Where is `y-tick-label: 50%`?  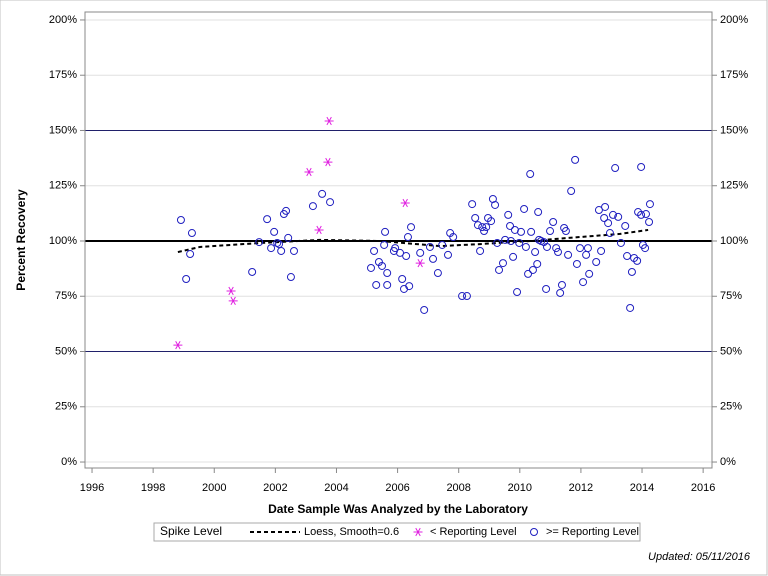 y-tick-label: 50% is located at coordinates (66, 351).